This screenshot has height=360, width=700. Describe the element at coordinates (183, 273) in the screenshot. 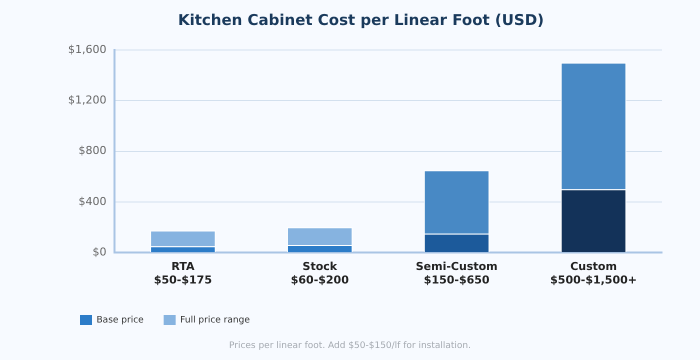

I see `x-tick-label: RTA $50-$175` at that location.